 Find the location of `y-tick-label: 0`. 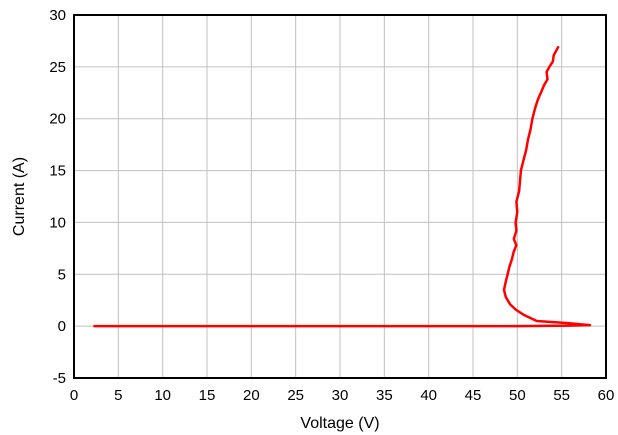

y-tick-label: 0 is located at coordinates (62, 326).